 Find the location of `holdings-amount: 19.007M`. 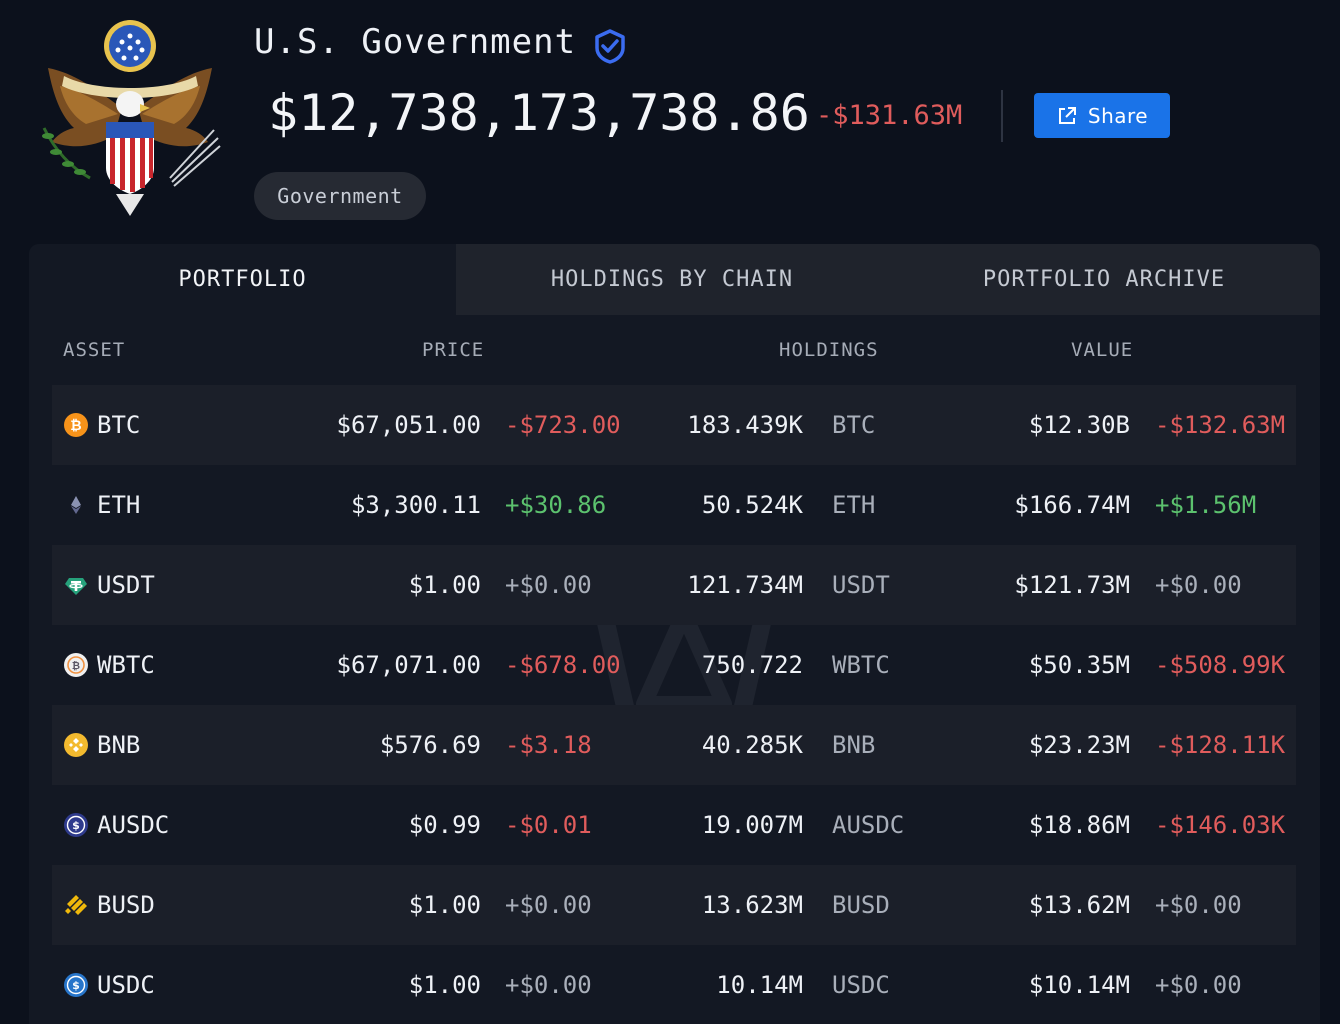

holdings-amount: 19.007M is located at coordinates (752, 825).